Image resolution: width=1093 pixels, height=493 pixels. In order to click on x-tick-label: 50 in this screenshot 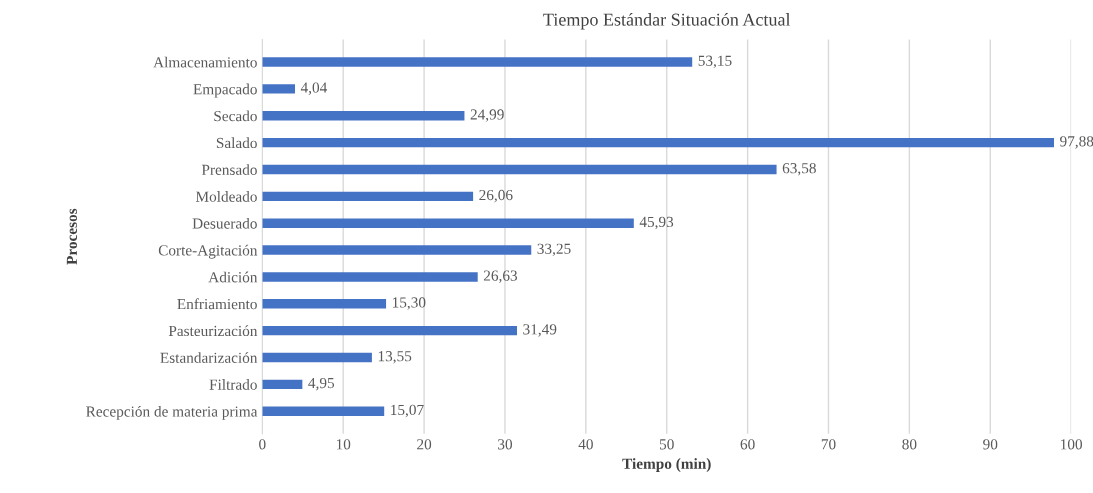, I will do `click(666, 444)`.